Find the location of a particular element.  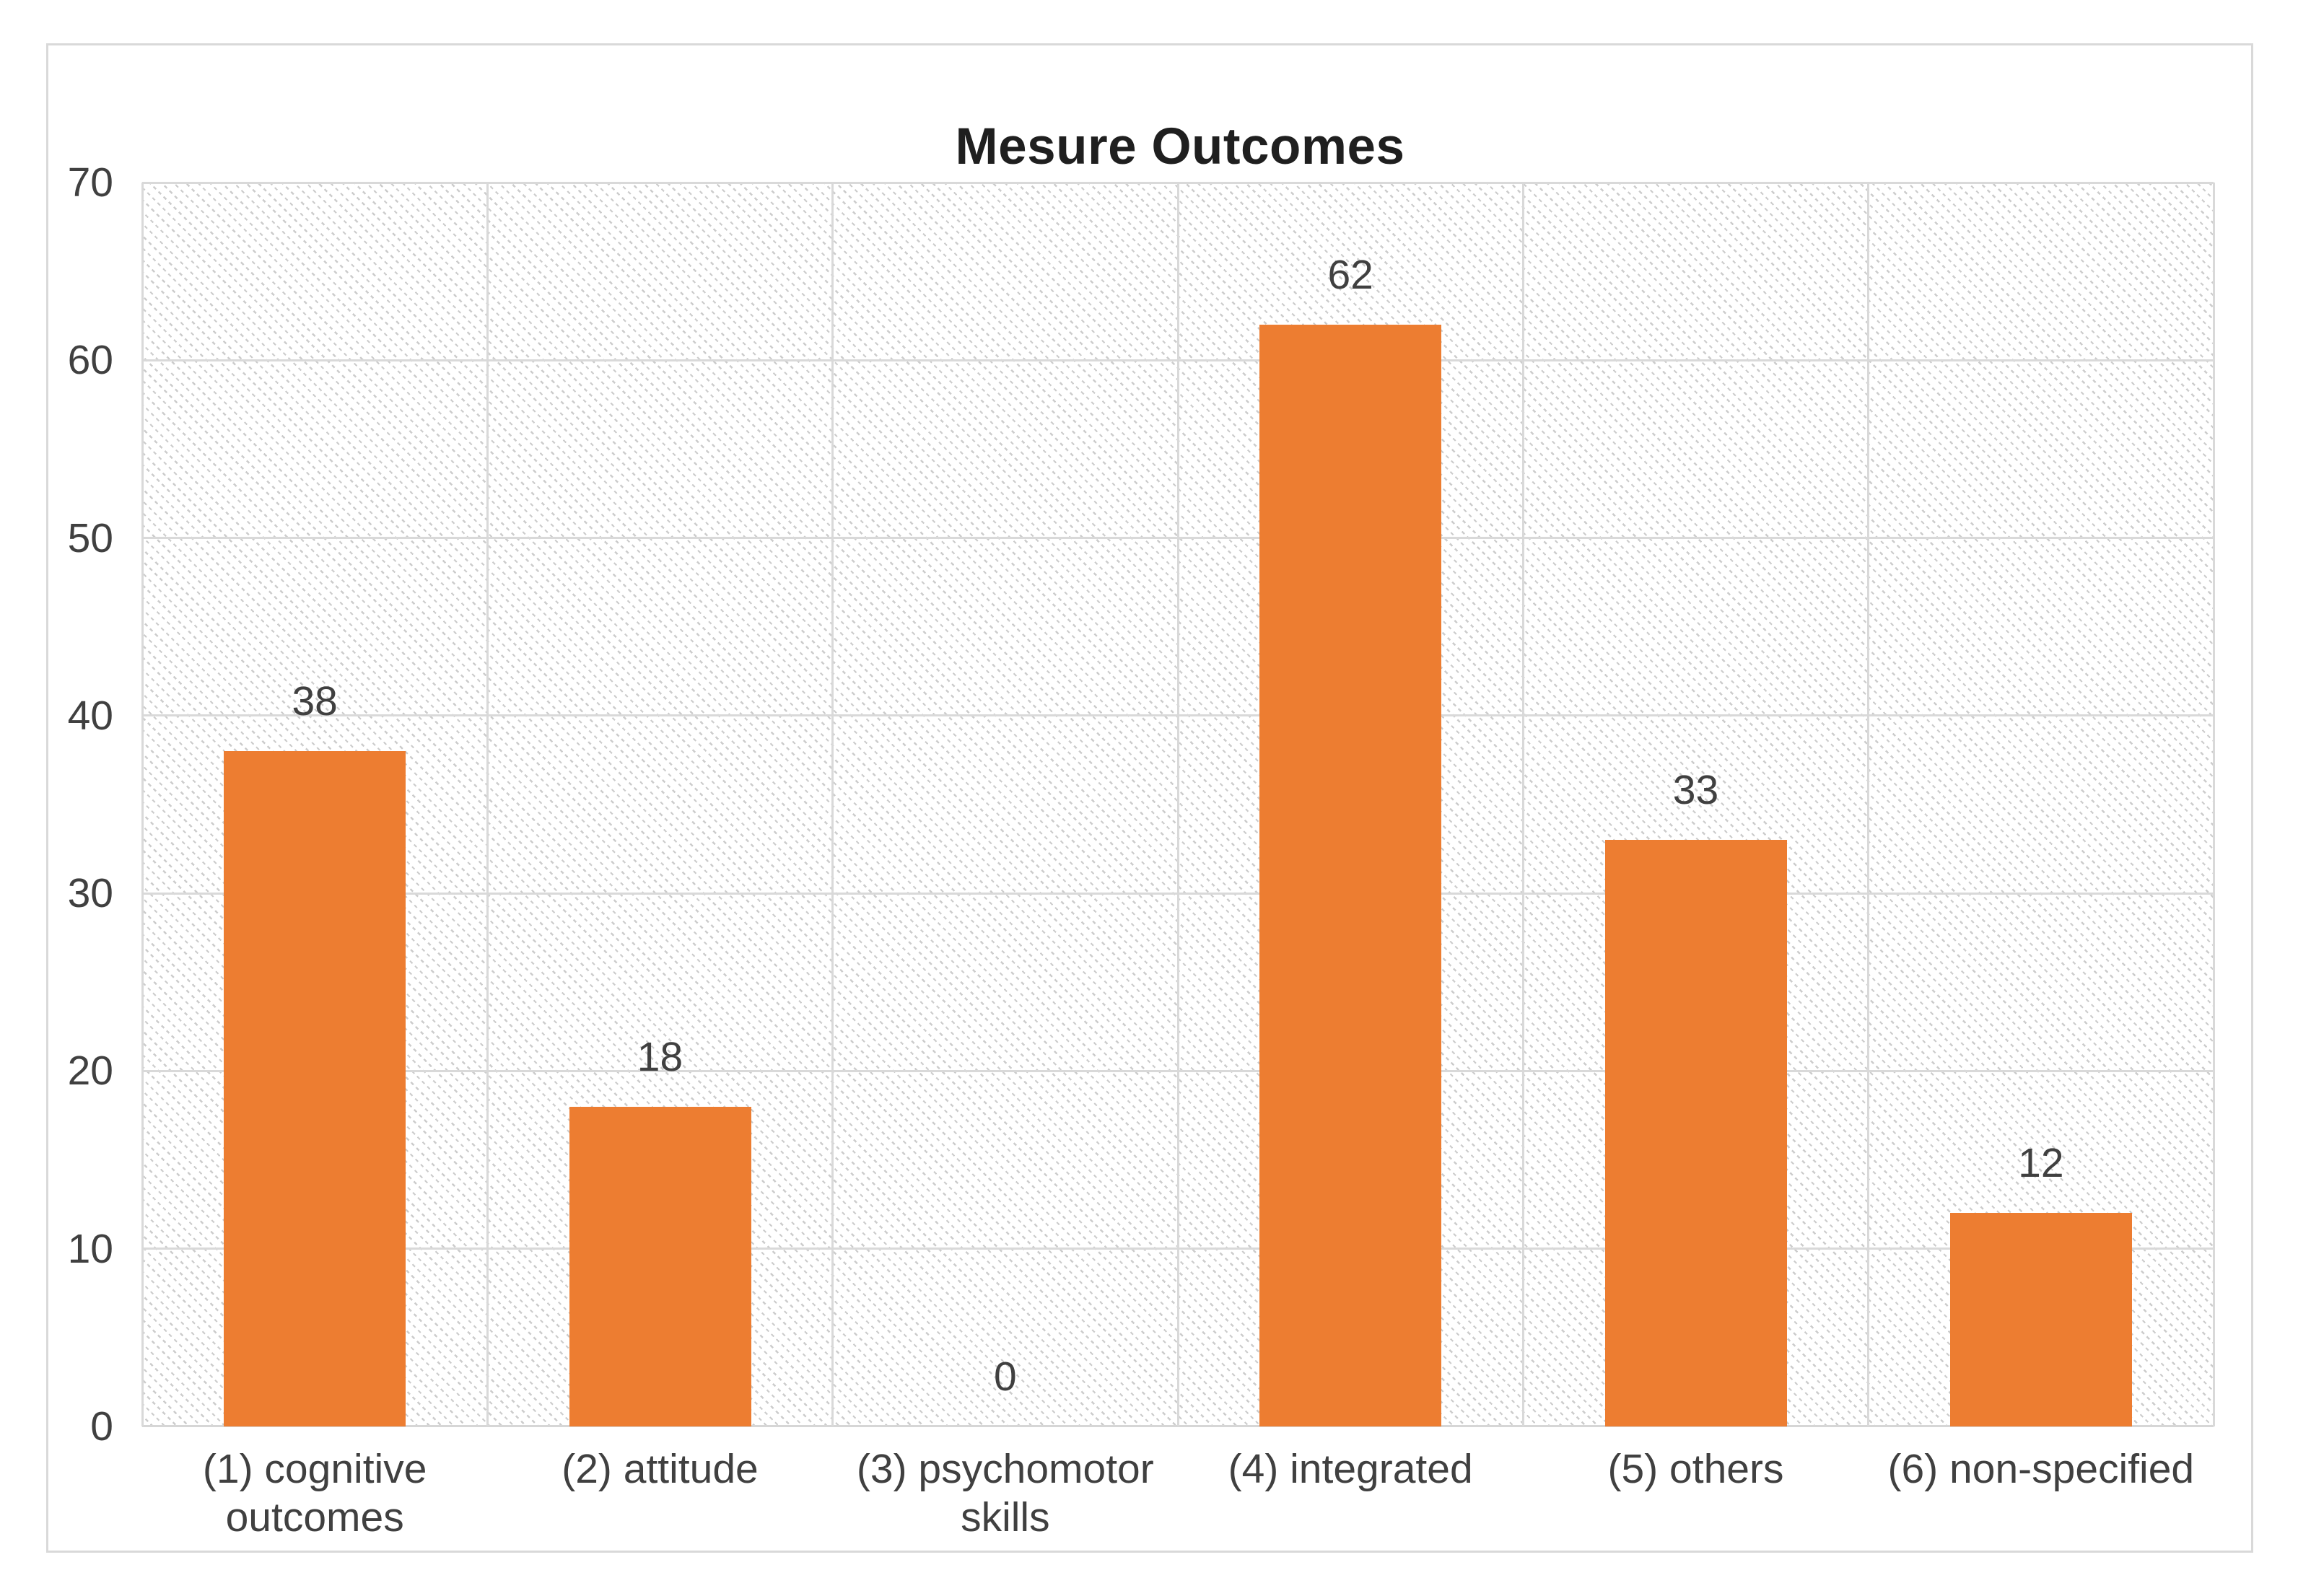

category-label-2: (2) attitude is located at coordinates (660, 1469).